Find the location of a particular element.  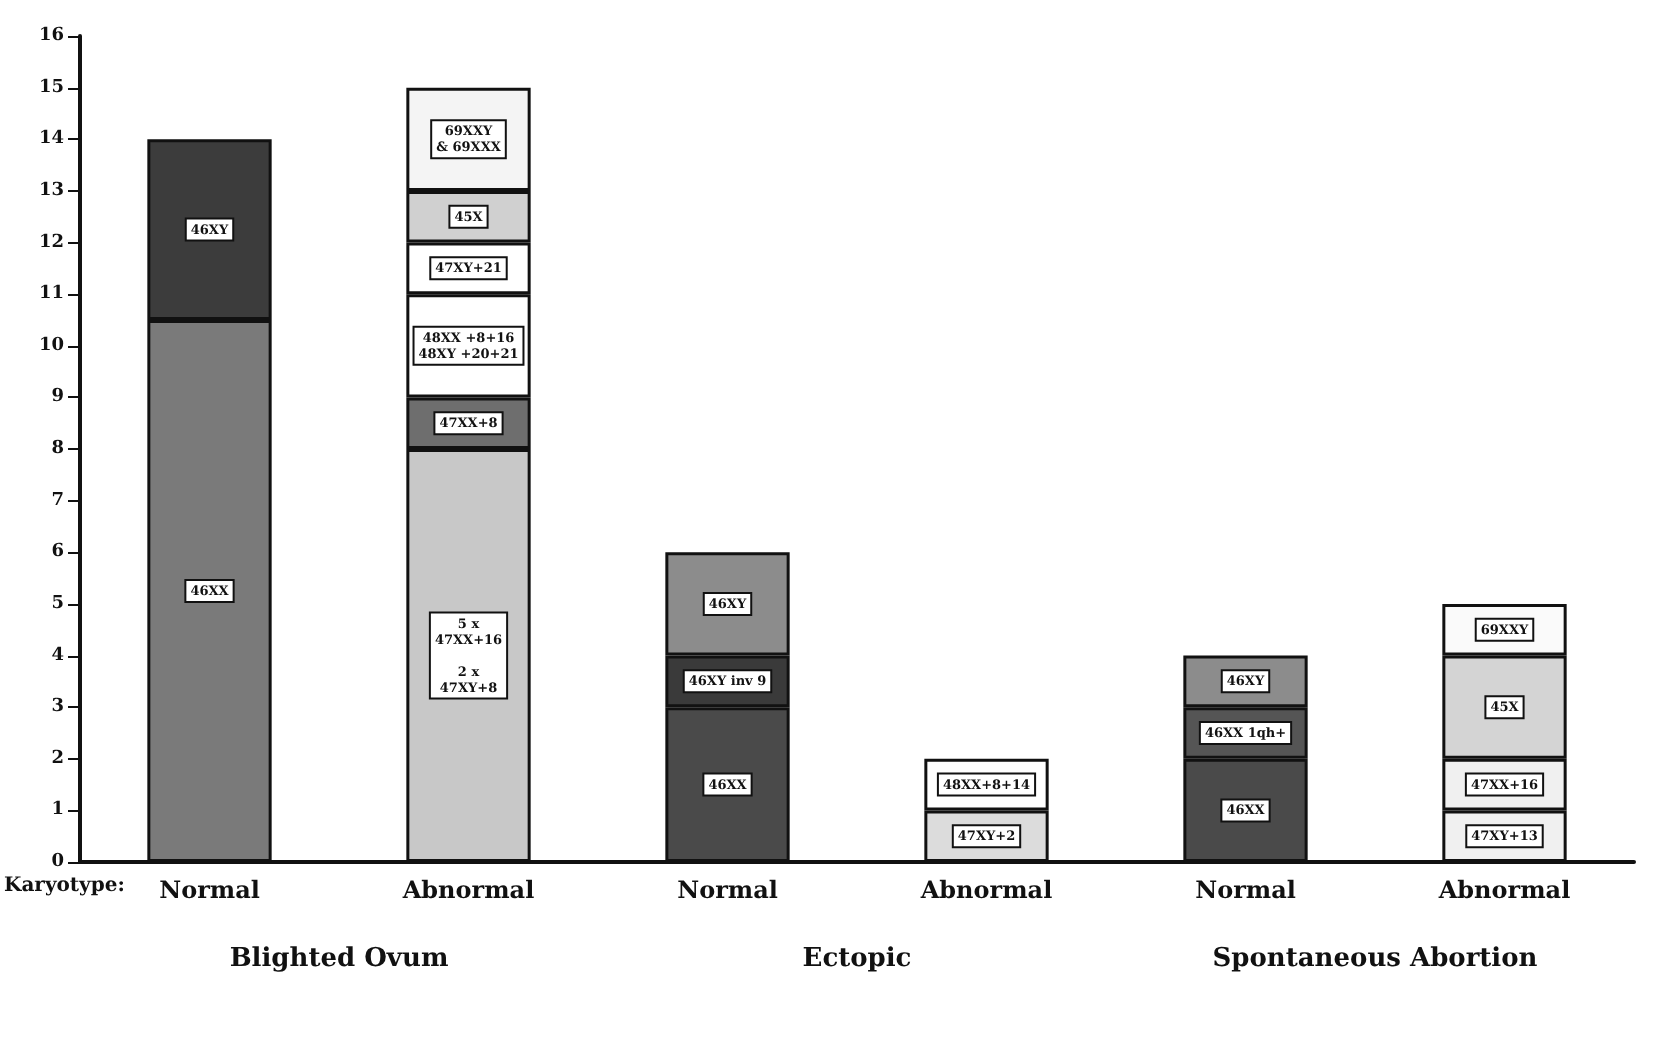

y-tick-label: 7 is located at coordinates (57, 500).